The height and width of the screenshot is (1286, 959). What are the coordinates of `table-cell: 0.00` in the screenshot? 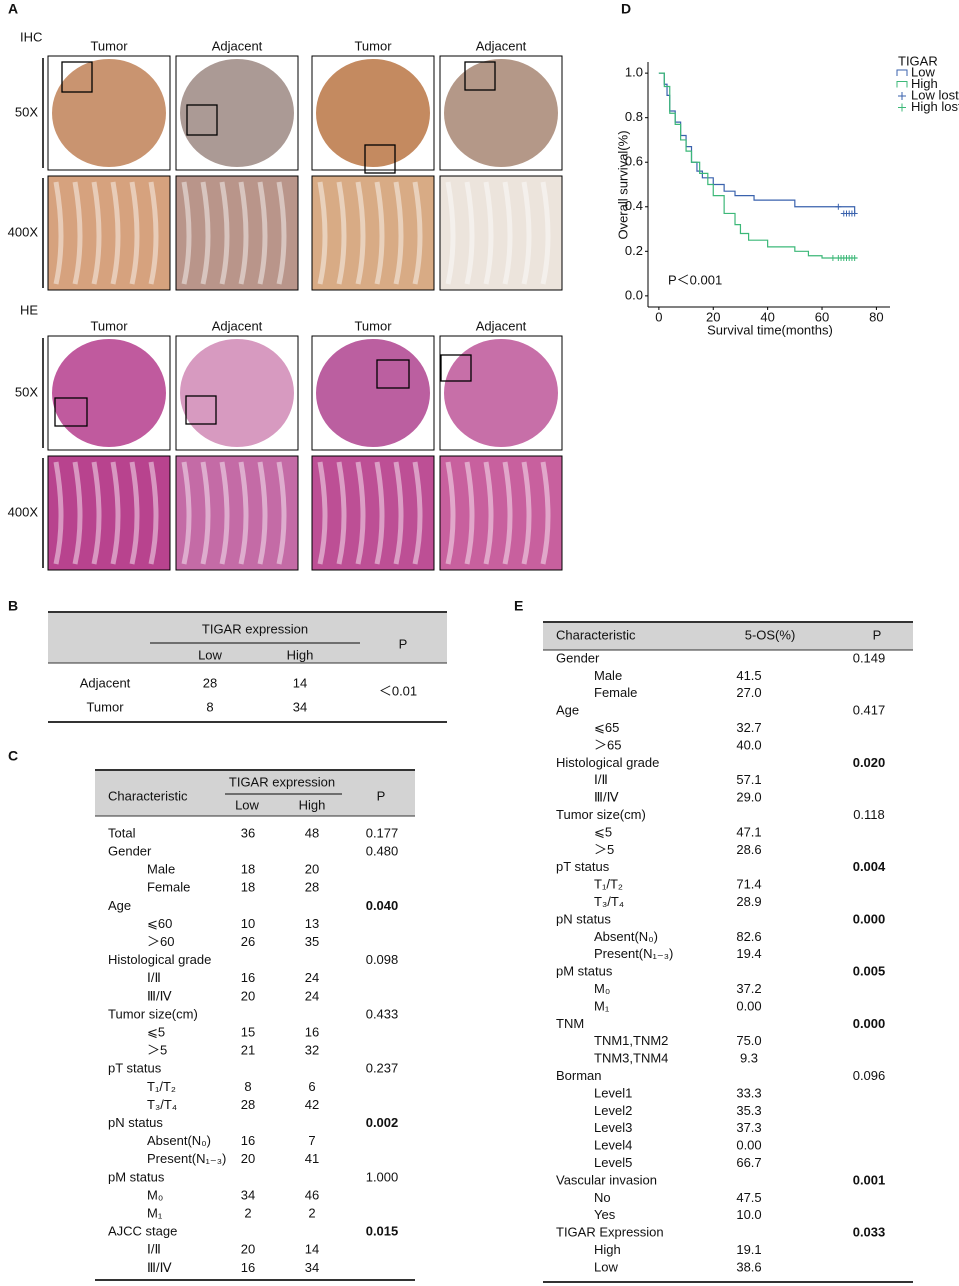 It's located at (748, 1145).